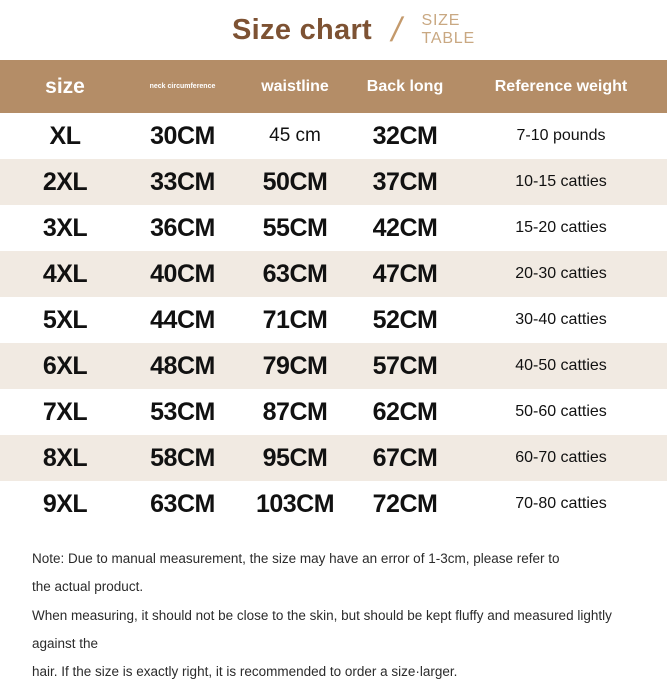 This screenshot has height=685, width=667. Describe the element at coordinates (561, 135) in the screenshot. I see `cell-weight: 7-10 pounds` at that location.